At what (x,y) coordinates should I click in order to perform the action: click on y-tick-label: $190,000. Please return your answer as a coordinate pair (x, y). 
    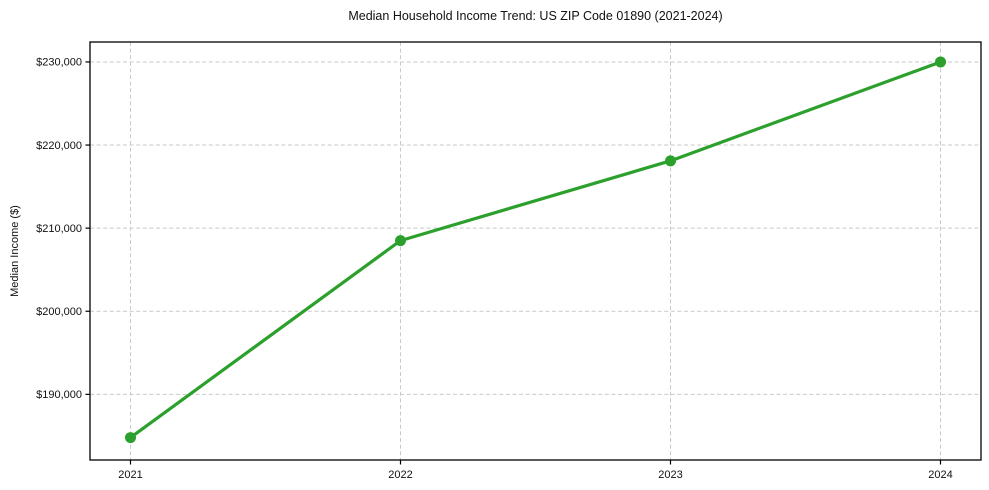
    Looking at the image, I should click on (59, 395).